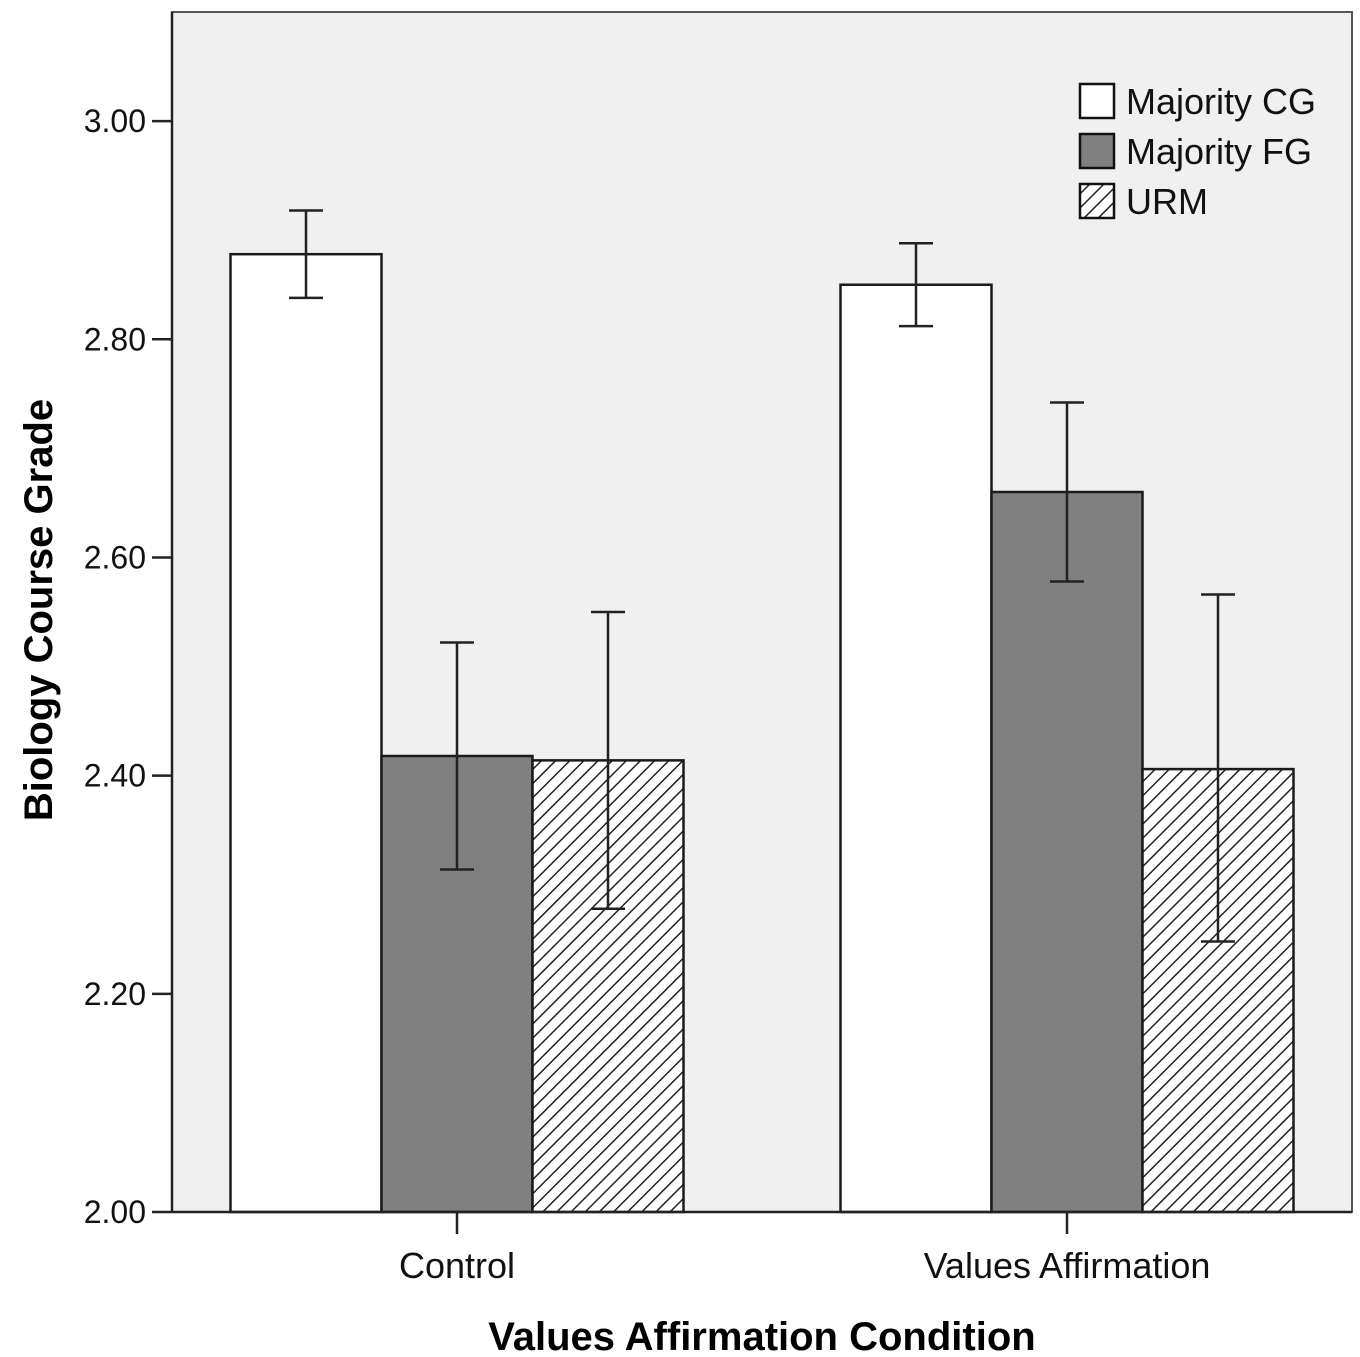 The width and height of the screenshot is (1360, 1357). Describe the element at coordinates (306, 733) in the screenshot. I see `bar-control-majority-cg` at that location.